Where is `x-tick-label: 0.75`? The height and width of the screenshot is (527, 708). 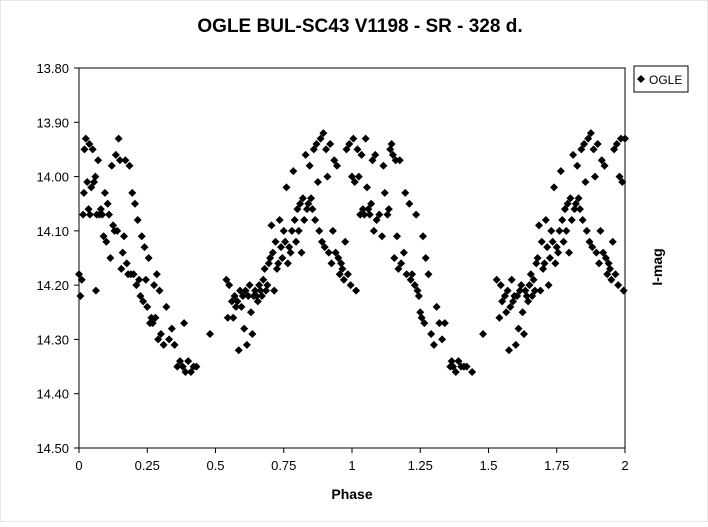
x-tick-label: 0.75 is located at coordinates (283, 465).